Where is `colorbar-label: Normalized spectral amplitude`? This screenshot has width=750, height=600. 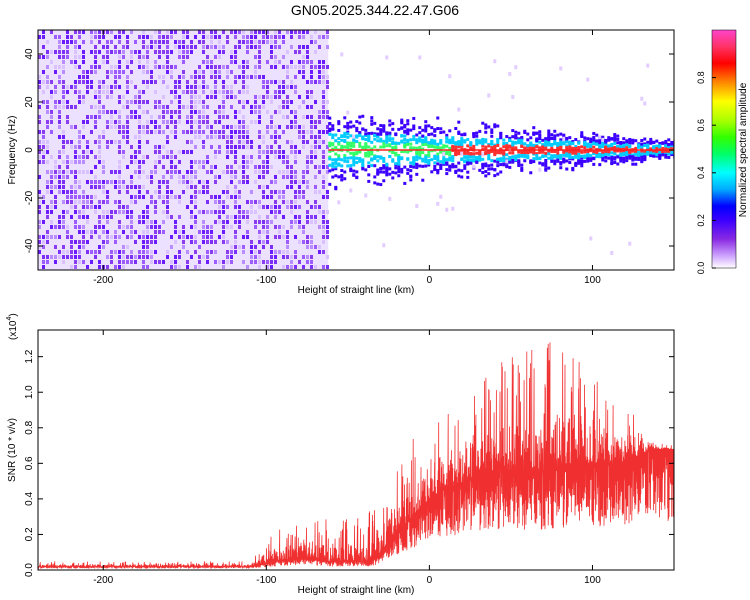 colorbar-label: Normalized spectral amplitude is located at coordinates (743, 149).